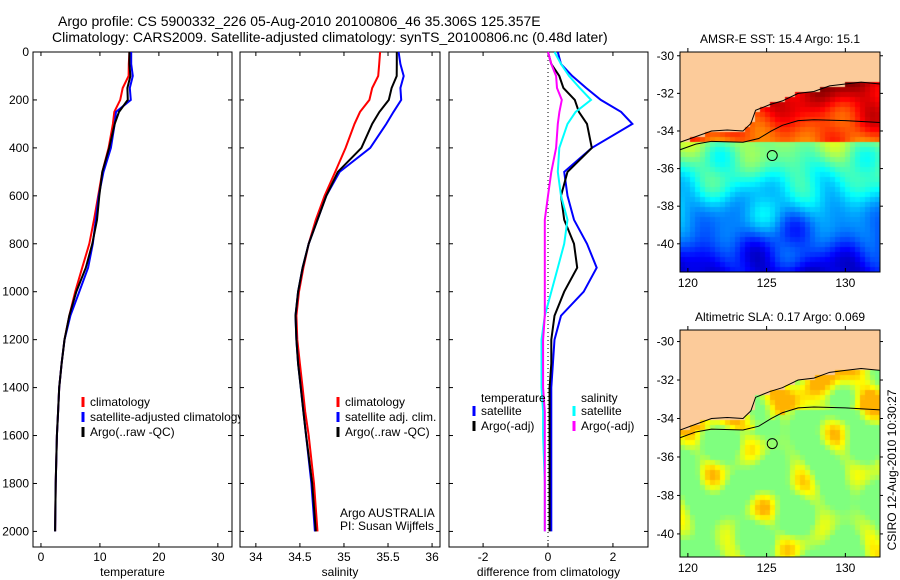  Describe the element at coordinates (613, 557) in the screenshot. I see `x-tick-label: 2` at that location.